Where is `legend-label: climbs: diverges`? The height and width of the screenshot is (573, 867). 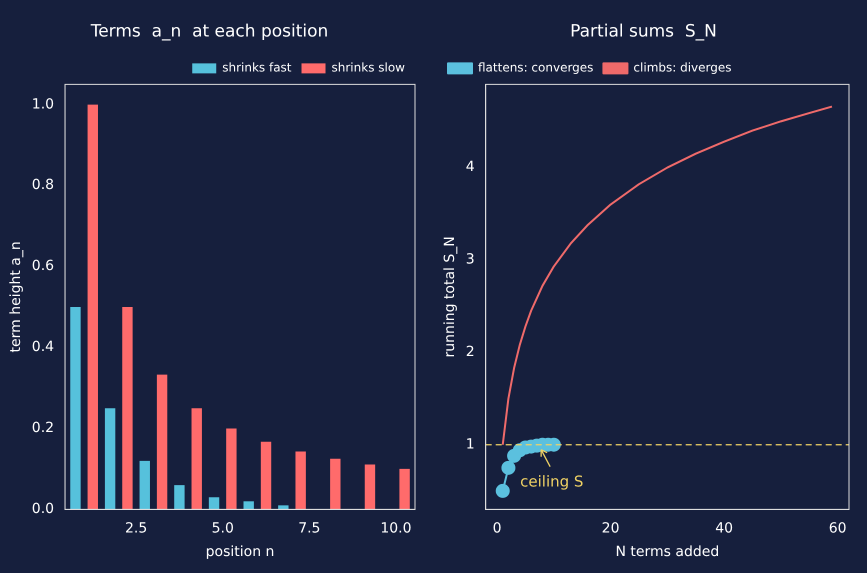 legend-label: climbs: diverges is located at coordinates (682, 67).